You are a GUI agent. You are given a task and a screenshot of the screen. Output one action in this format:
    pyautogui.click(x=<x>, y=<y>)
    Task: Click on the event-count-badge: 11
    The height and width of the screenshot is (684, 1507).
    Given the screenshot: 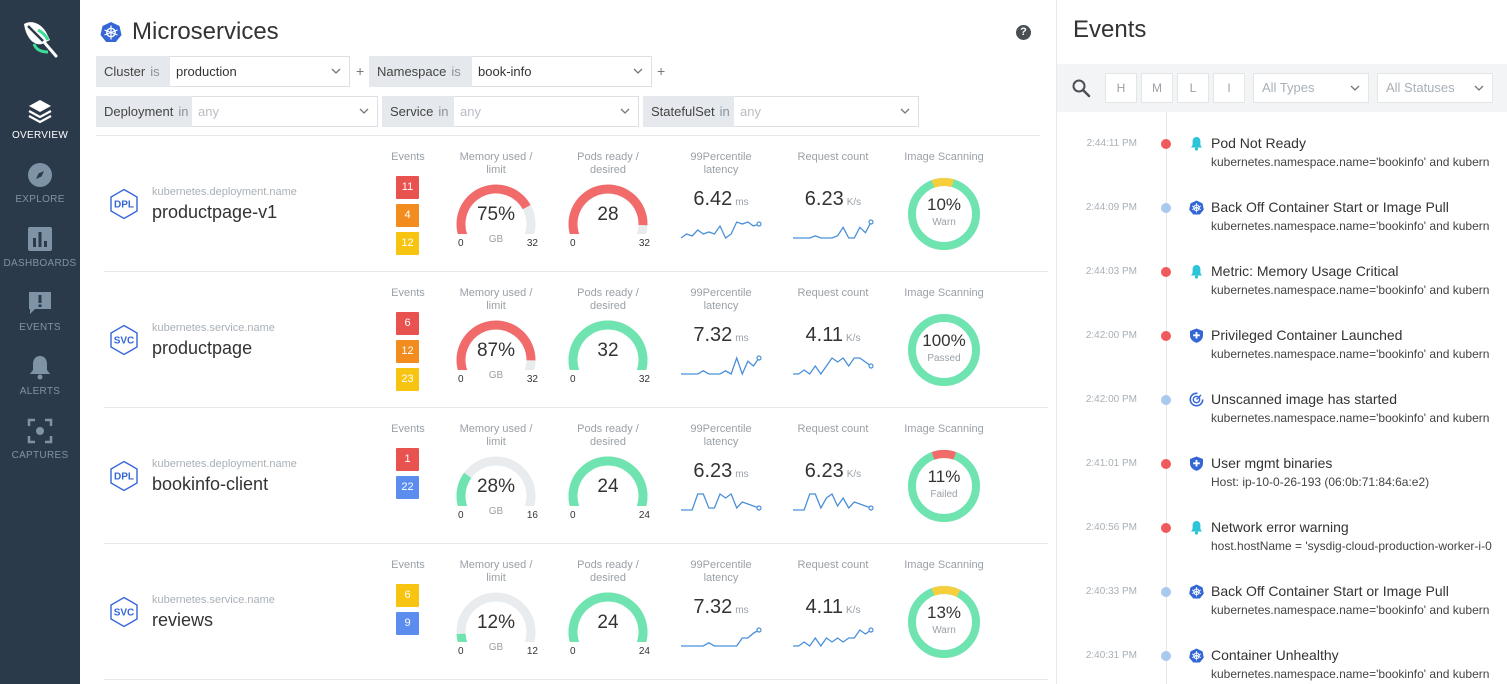 What is the action you would take?
    pyautogui.click(x=407, y=187)
    